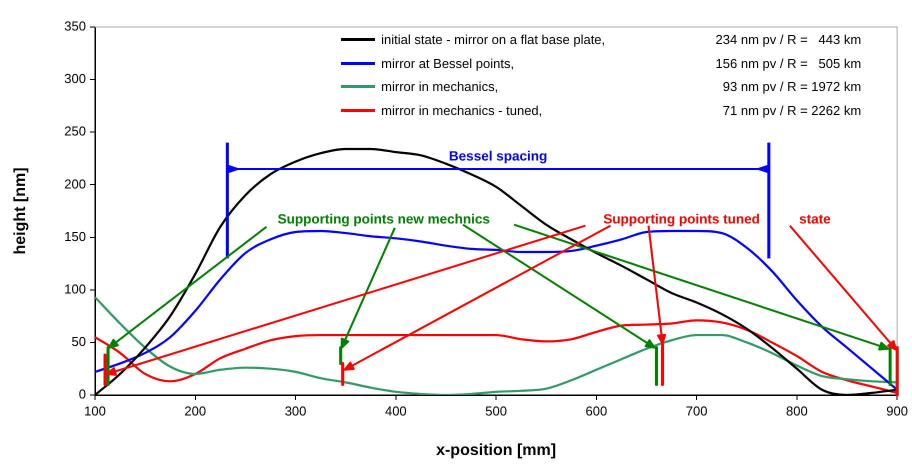 This screenshot has width=912, height=464. I want to click on annotation: Supporting points tuned, so click(681, 219).